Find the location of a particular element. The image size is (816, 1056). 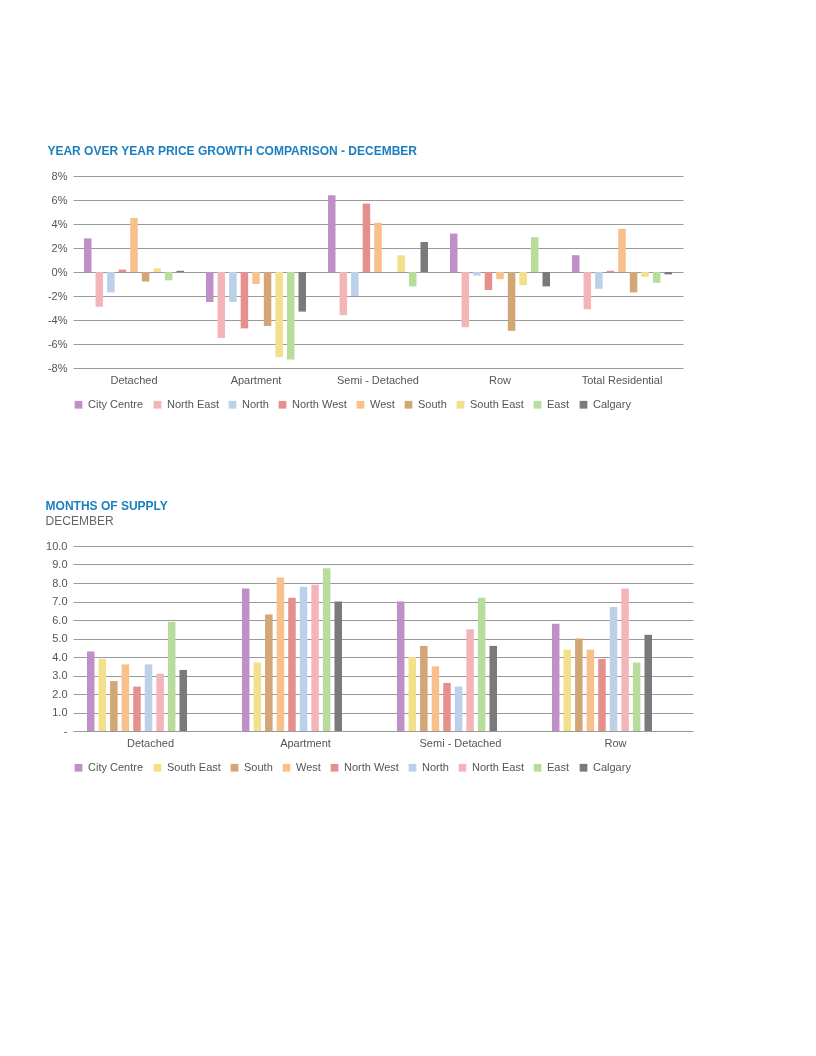

y-tick-label: 6% is located at coordinates (59, 199).